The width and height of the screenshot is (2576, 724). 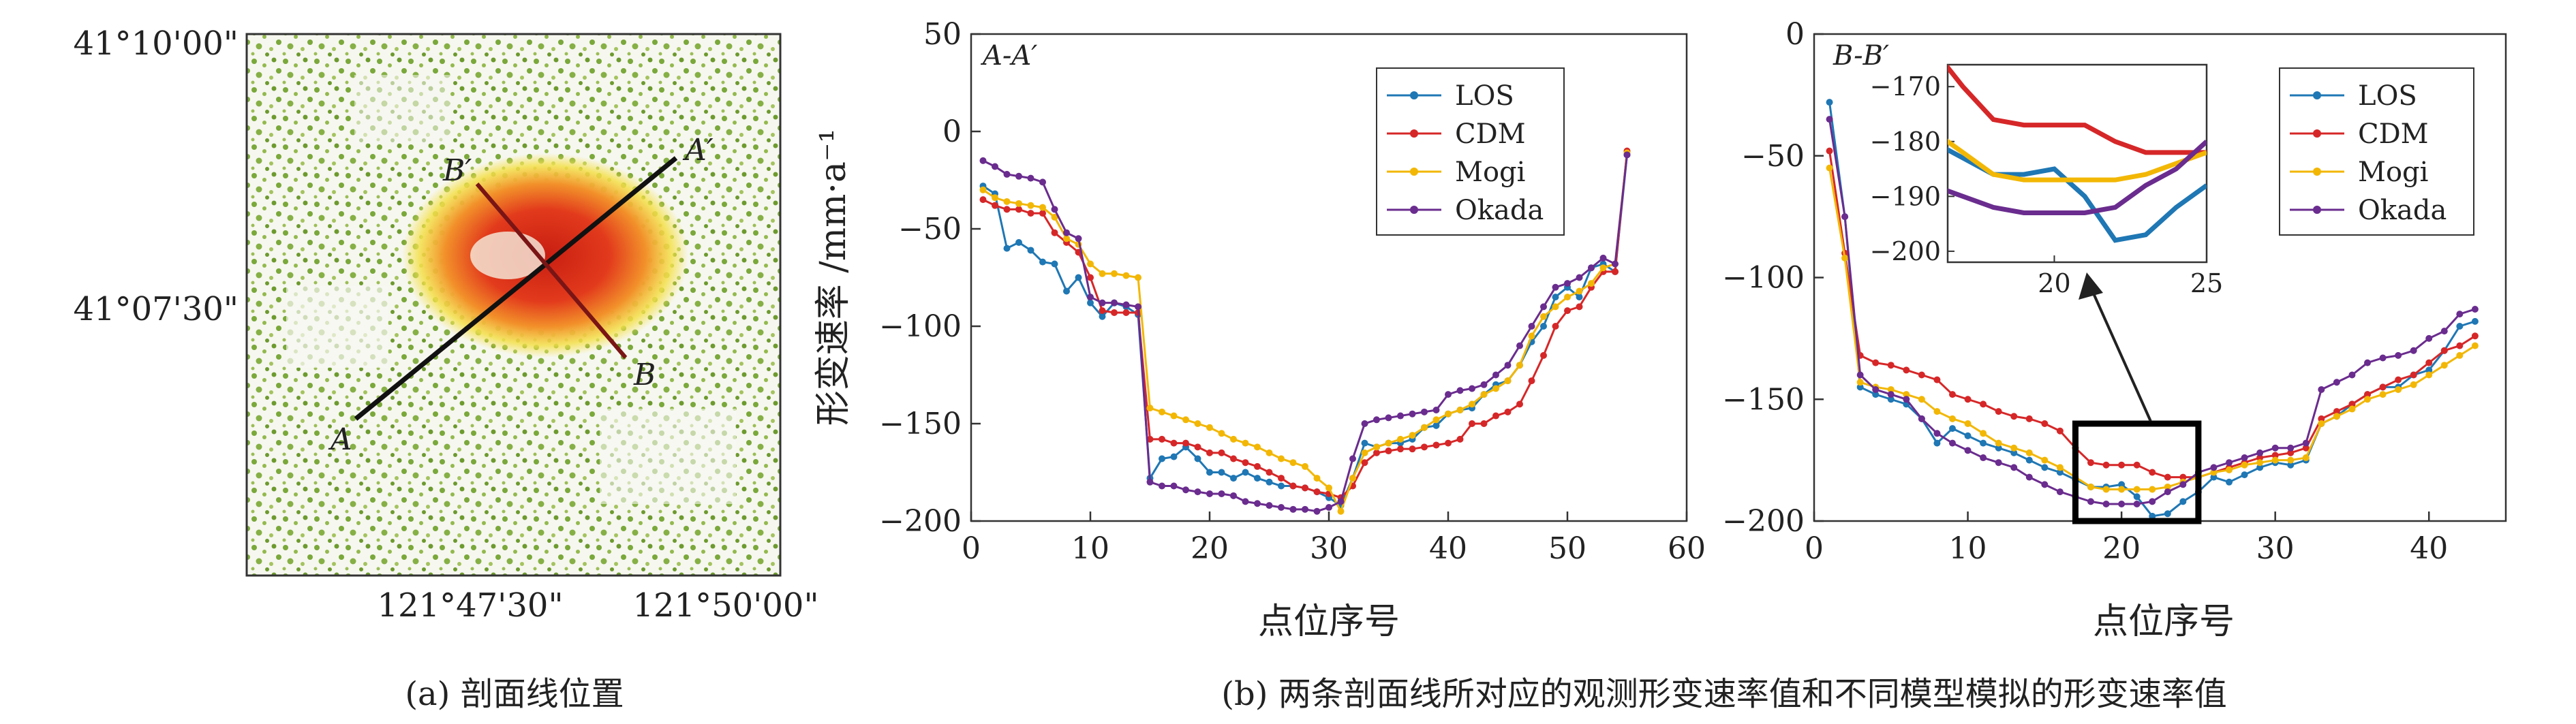 I want to click on chart-bb-xtick-label: 20, so click(x=2121, y=548).